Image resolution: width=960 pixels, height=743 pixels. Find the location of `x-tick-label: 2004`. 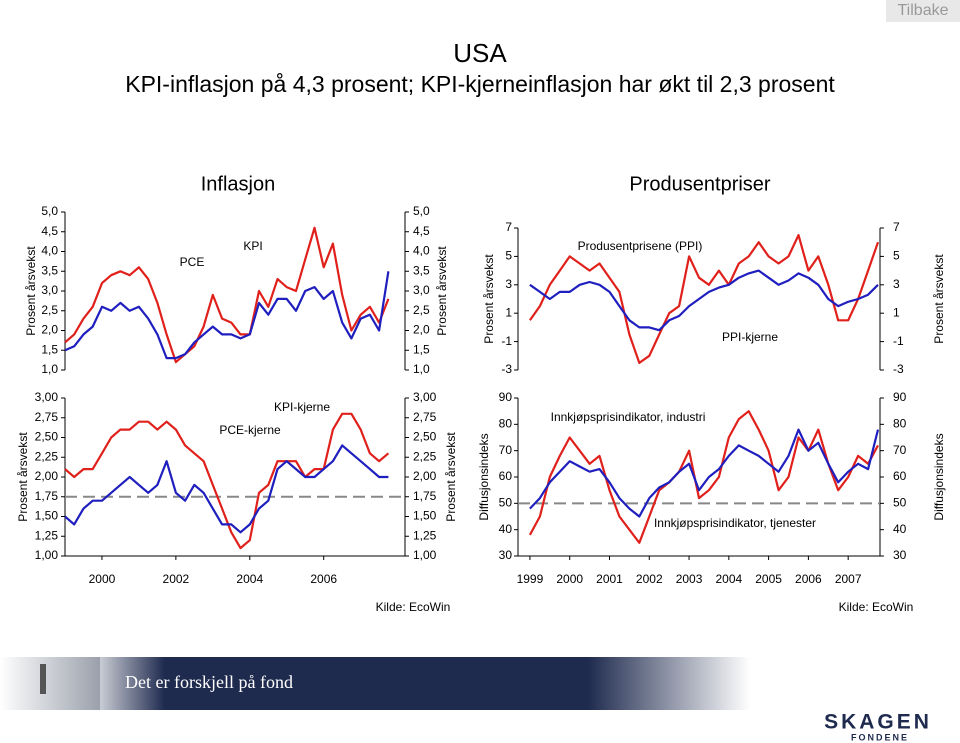

x-tick-label: 2004 is located at coordinates (728, 579).